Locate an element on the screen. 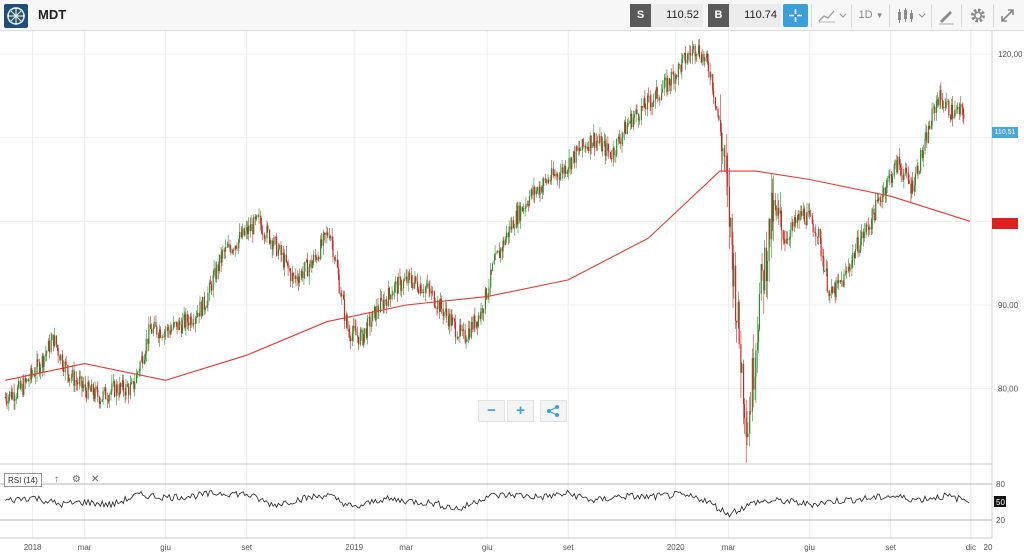 This screenshot has height=557, width=1024. timeframe-button: 1D ▼ is located at coordinates (871, 15).